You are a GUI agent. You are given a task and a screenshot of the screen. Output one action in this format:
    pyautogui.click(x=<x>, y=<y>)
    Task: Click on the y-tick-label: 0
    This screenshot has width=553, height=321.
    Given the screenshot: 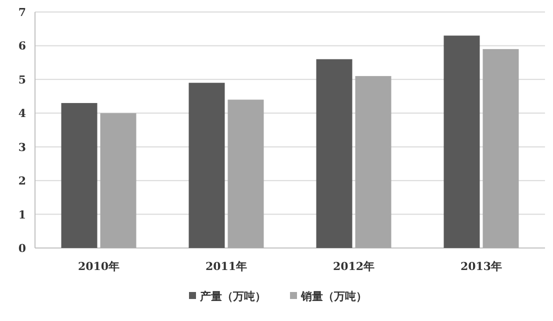 What is the action you would take?
    pyautogui.click(x=22, y=248)
    